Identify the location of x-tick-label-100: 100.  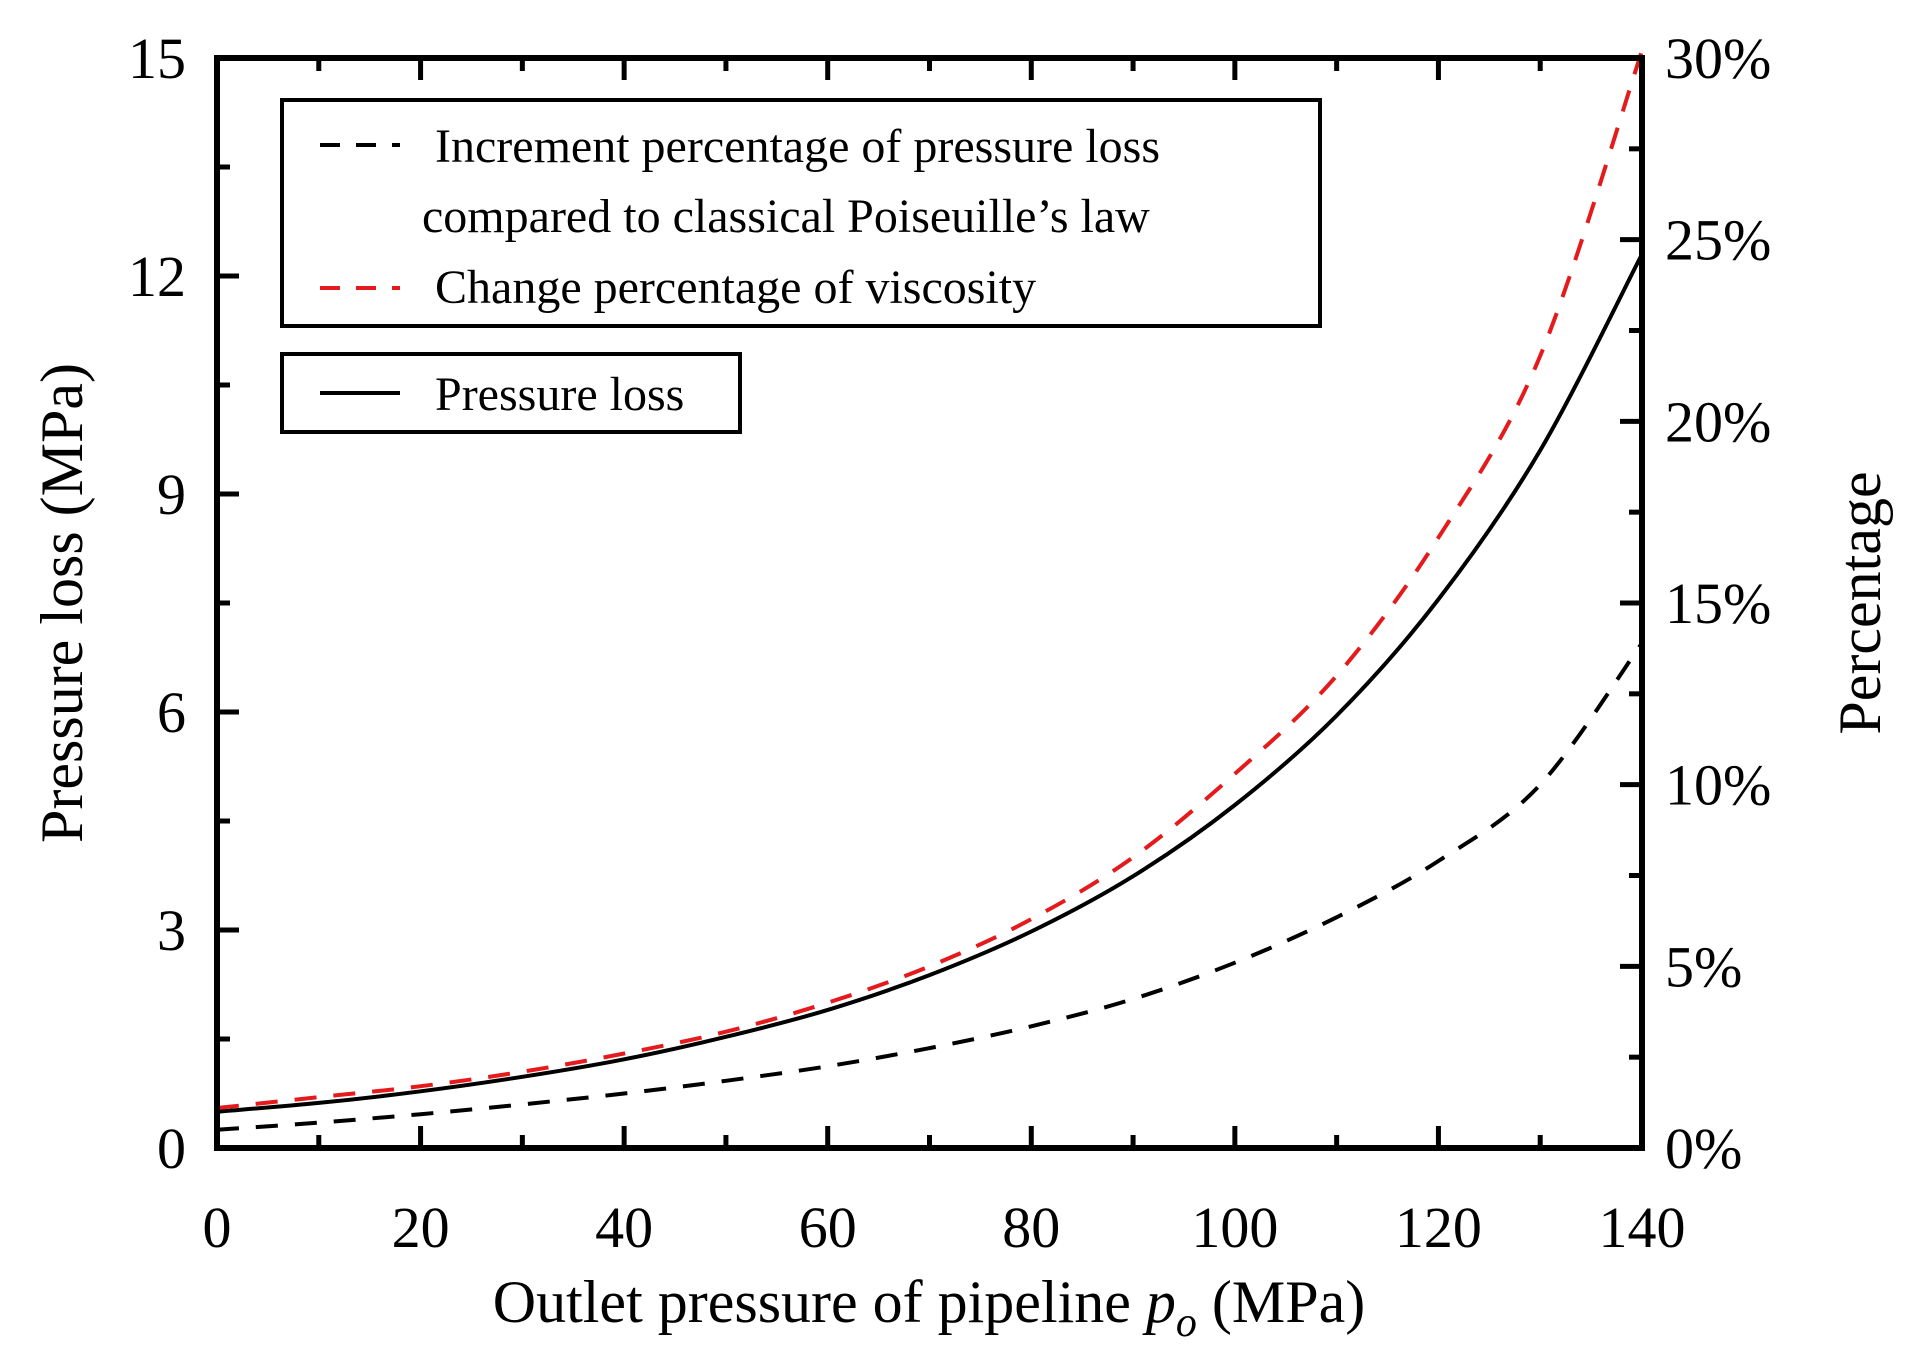
(1234, 1227).